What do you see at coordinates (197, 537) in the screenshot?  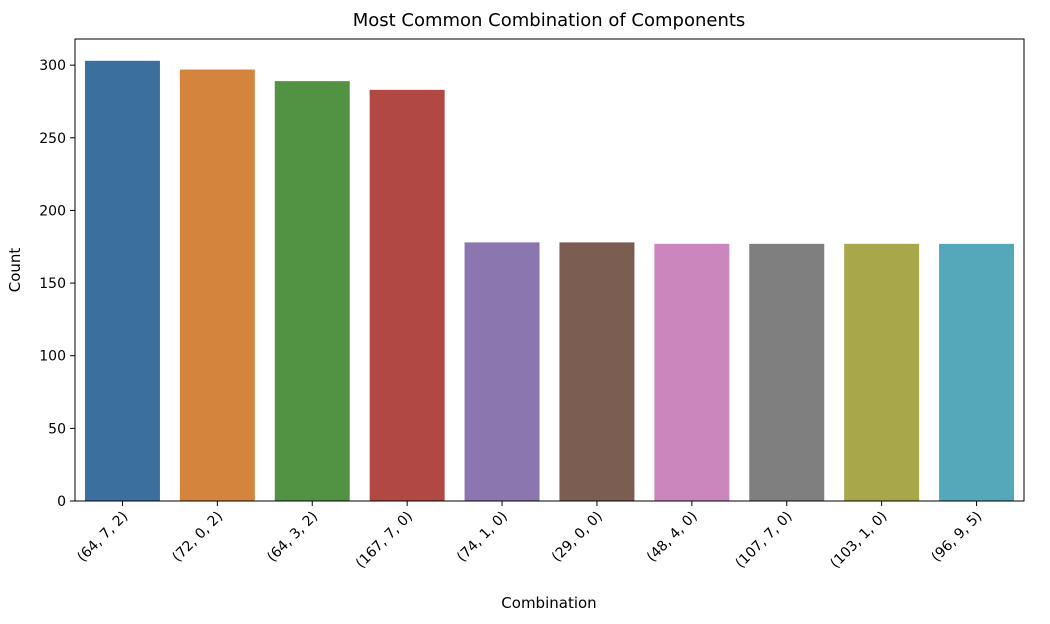 I see `x-tick-label: (72, 0, 2)` at bounding box center [197, 537].